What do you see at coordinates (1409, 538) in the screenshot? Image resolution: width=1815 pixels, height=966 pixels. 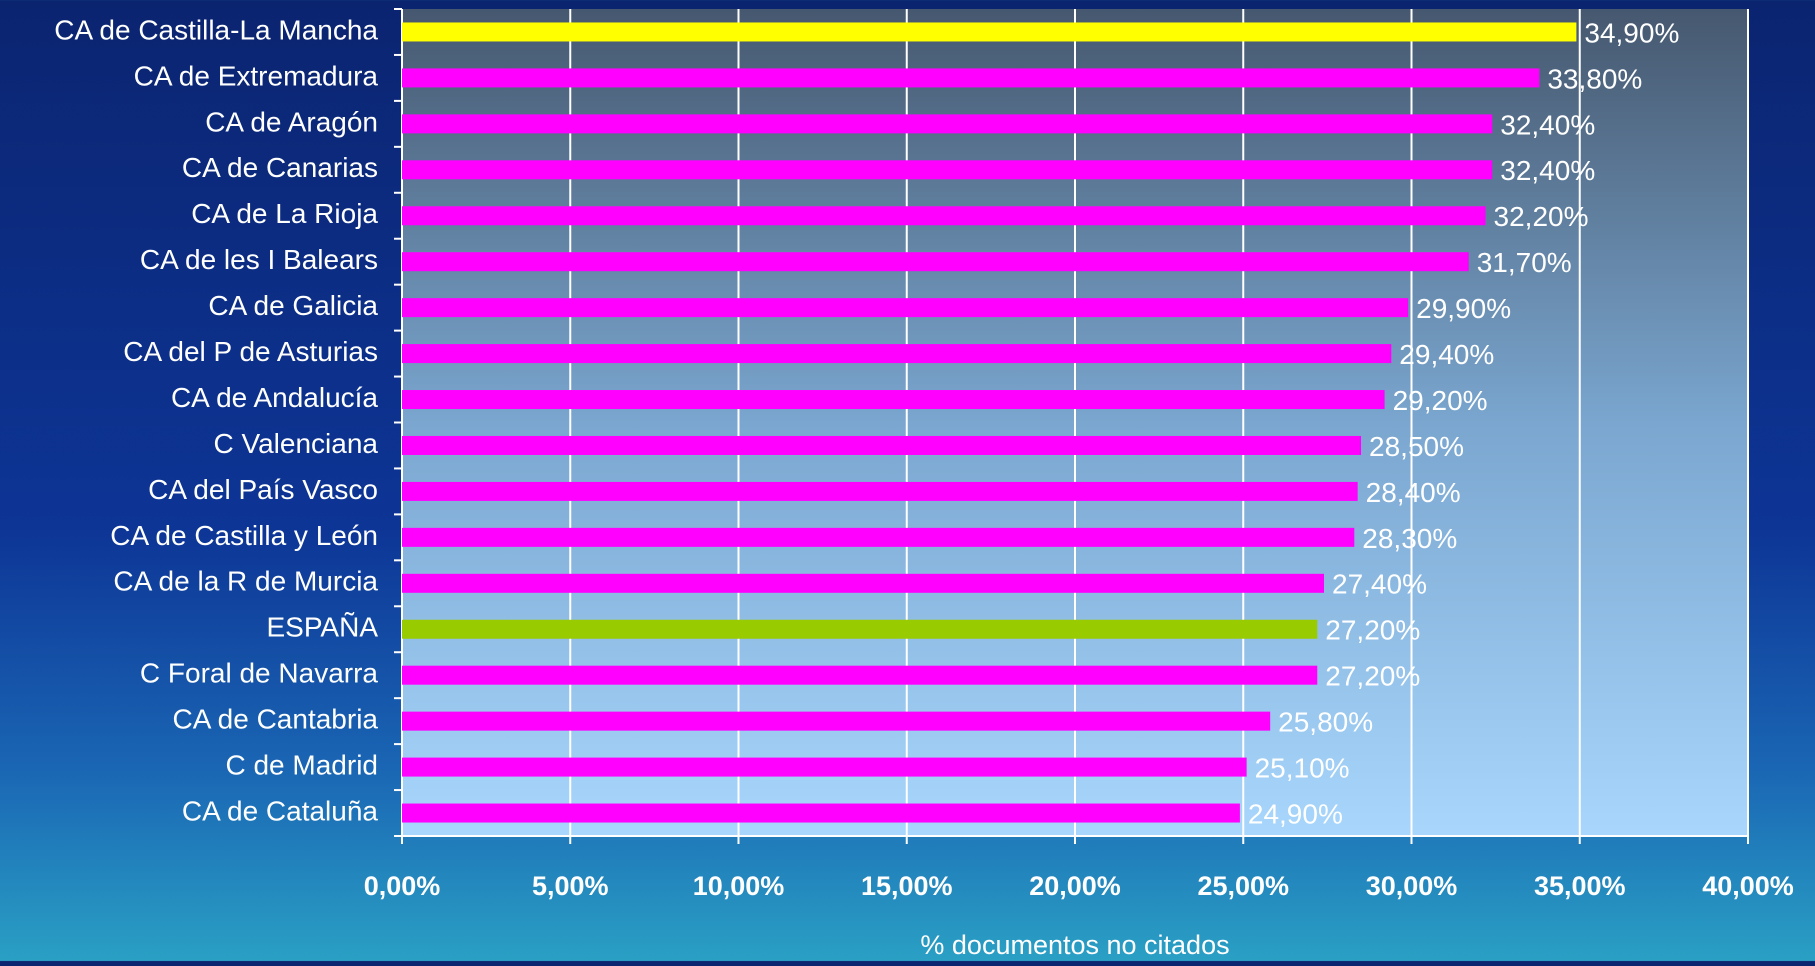 I see `data-label: 28,30%` at bounding box center [1409, 538].